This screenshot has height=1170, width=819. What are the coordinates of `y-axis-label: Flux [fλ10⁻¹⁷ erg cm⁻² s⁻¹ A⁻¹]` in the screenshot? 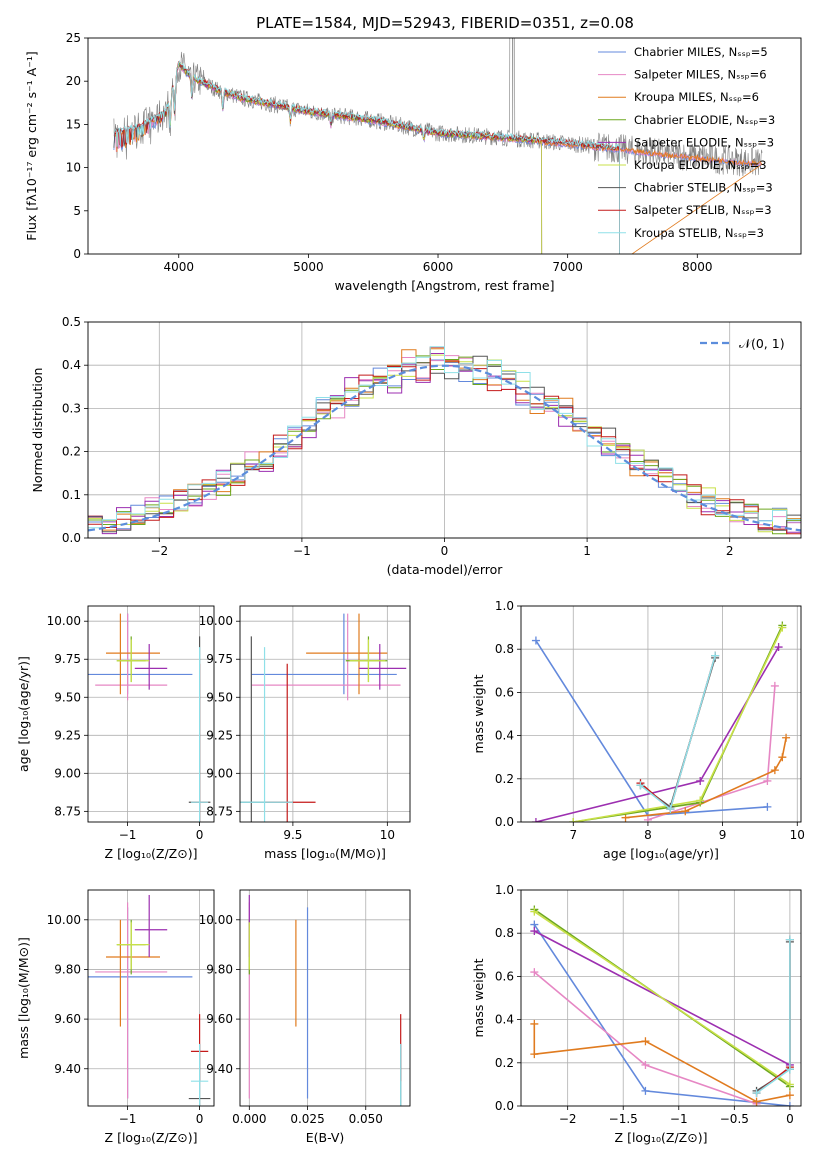 It's located at (31, 145).